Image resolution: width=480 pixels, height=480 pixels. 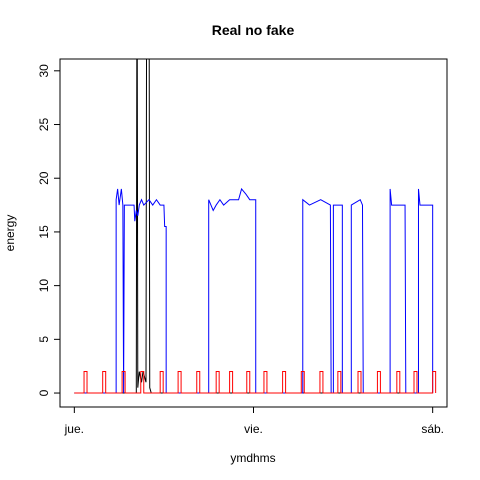 I want to click on x-axis-label: ymdhms, so click(x=252, y=458).